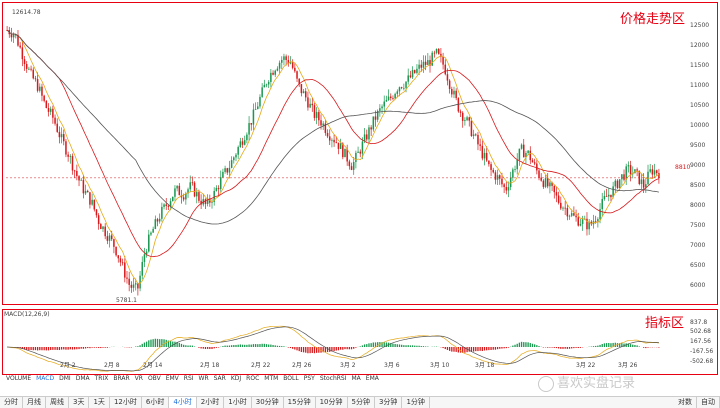 This screenshot has height=408, width=720. Describe the element at coordinates (596, 383) in the screenshot. I see `watermark-text: 喜欢实盘记录` at that location.